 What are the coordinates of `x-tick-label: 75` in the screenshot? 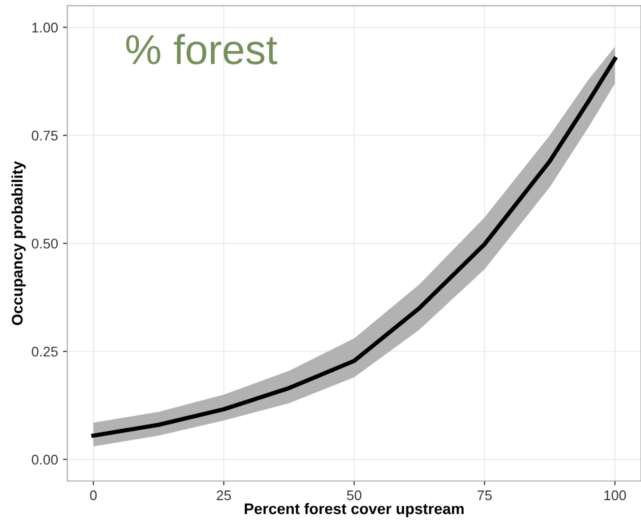 It's located at (485, 495).